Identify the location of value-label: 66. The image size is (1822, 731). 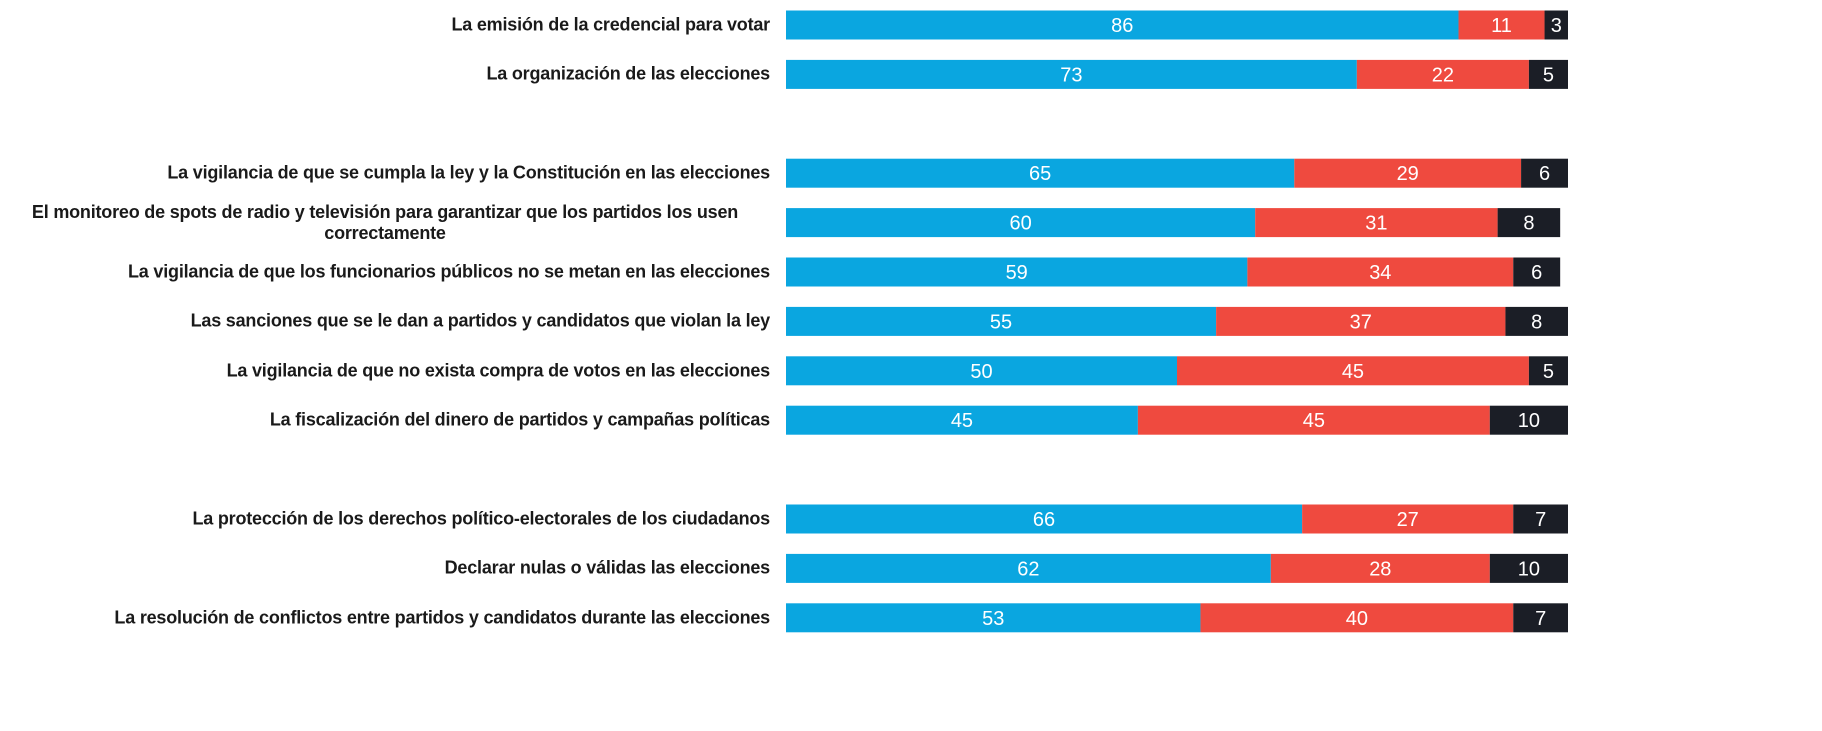
(1044, 520).